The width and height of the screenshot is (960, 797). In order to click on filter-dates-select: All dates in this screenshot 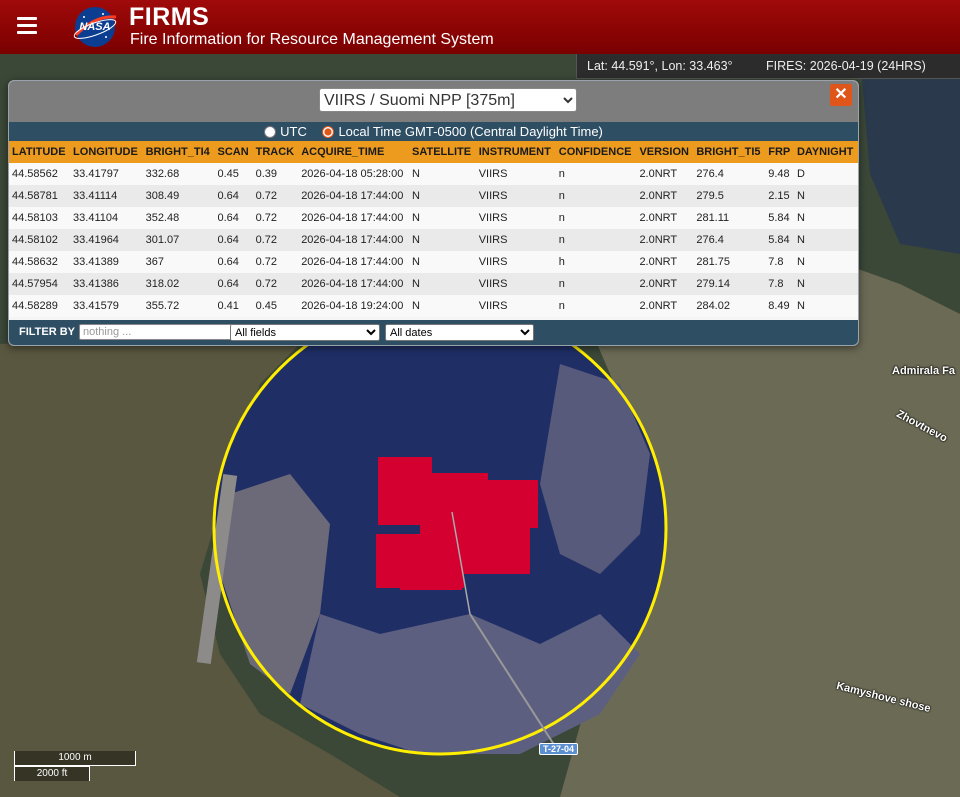, I will do `click(459, 332)`.